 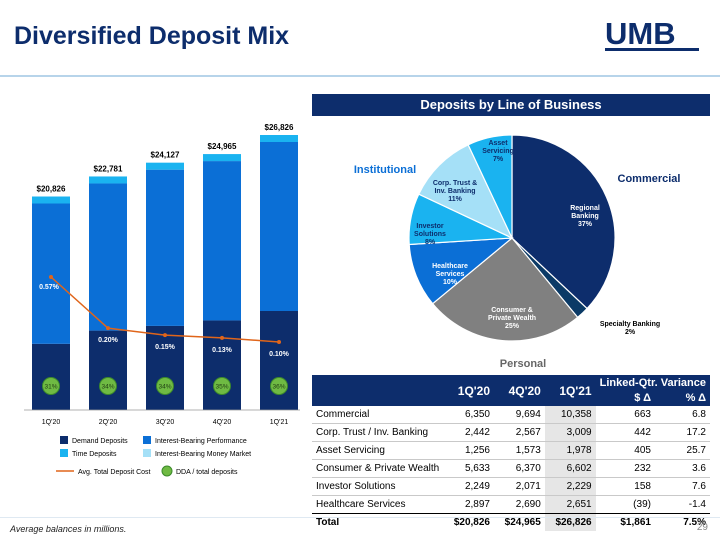 What do you see at coordinates (570, 504) in the screenshot?
I see `table-cell-q1-21: 2,651` at bounding box center [570, 504].